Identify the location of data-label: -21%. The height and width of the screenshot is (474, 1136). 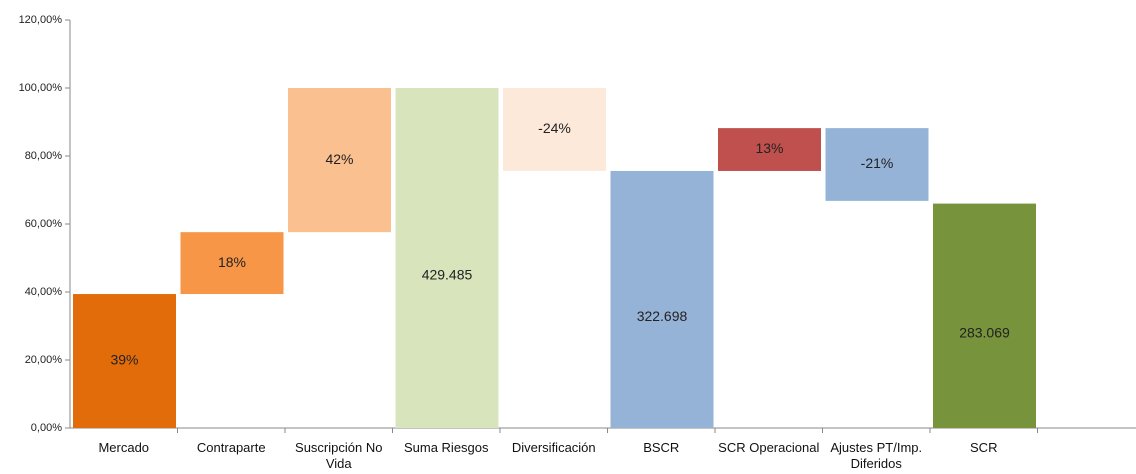
(877, 163).